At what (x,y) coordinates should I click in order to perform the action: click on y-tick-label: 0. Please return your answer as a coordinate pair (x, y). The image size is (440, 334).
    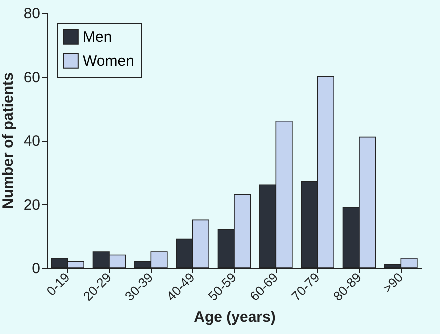
    Looking at the image, I should click on (36, 269).